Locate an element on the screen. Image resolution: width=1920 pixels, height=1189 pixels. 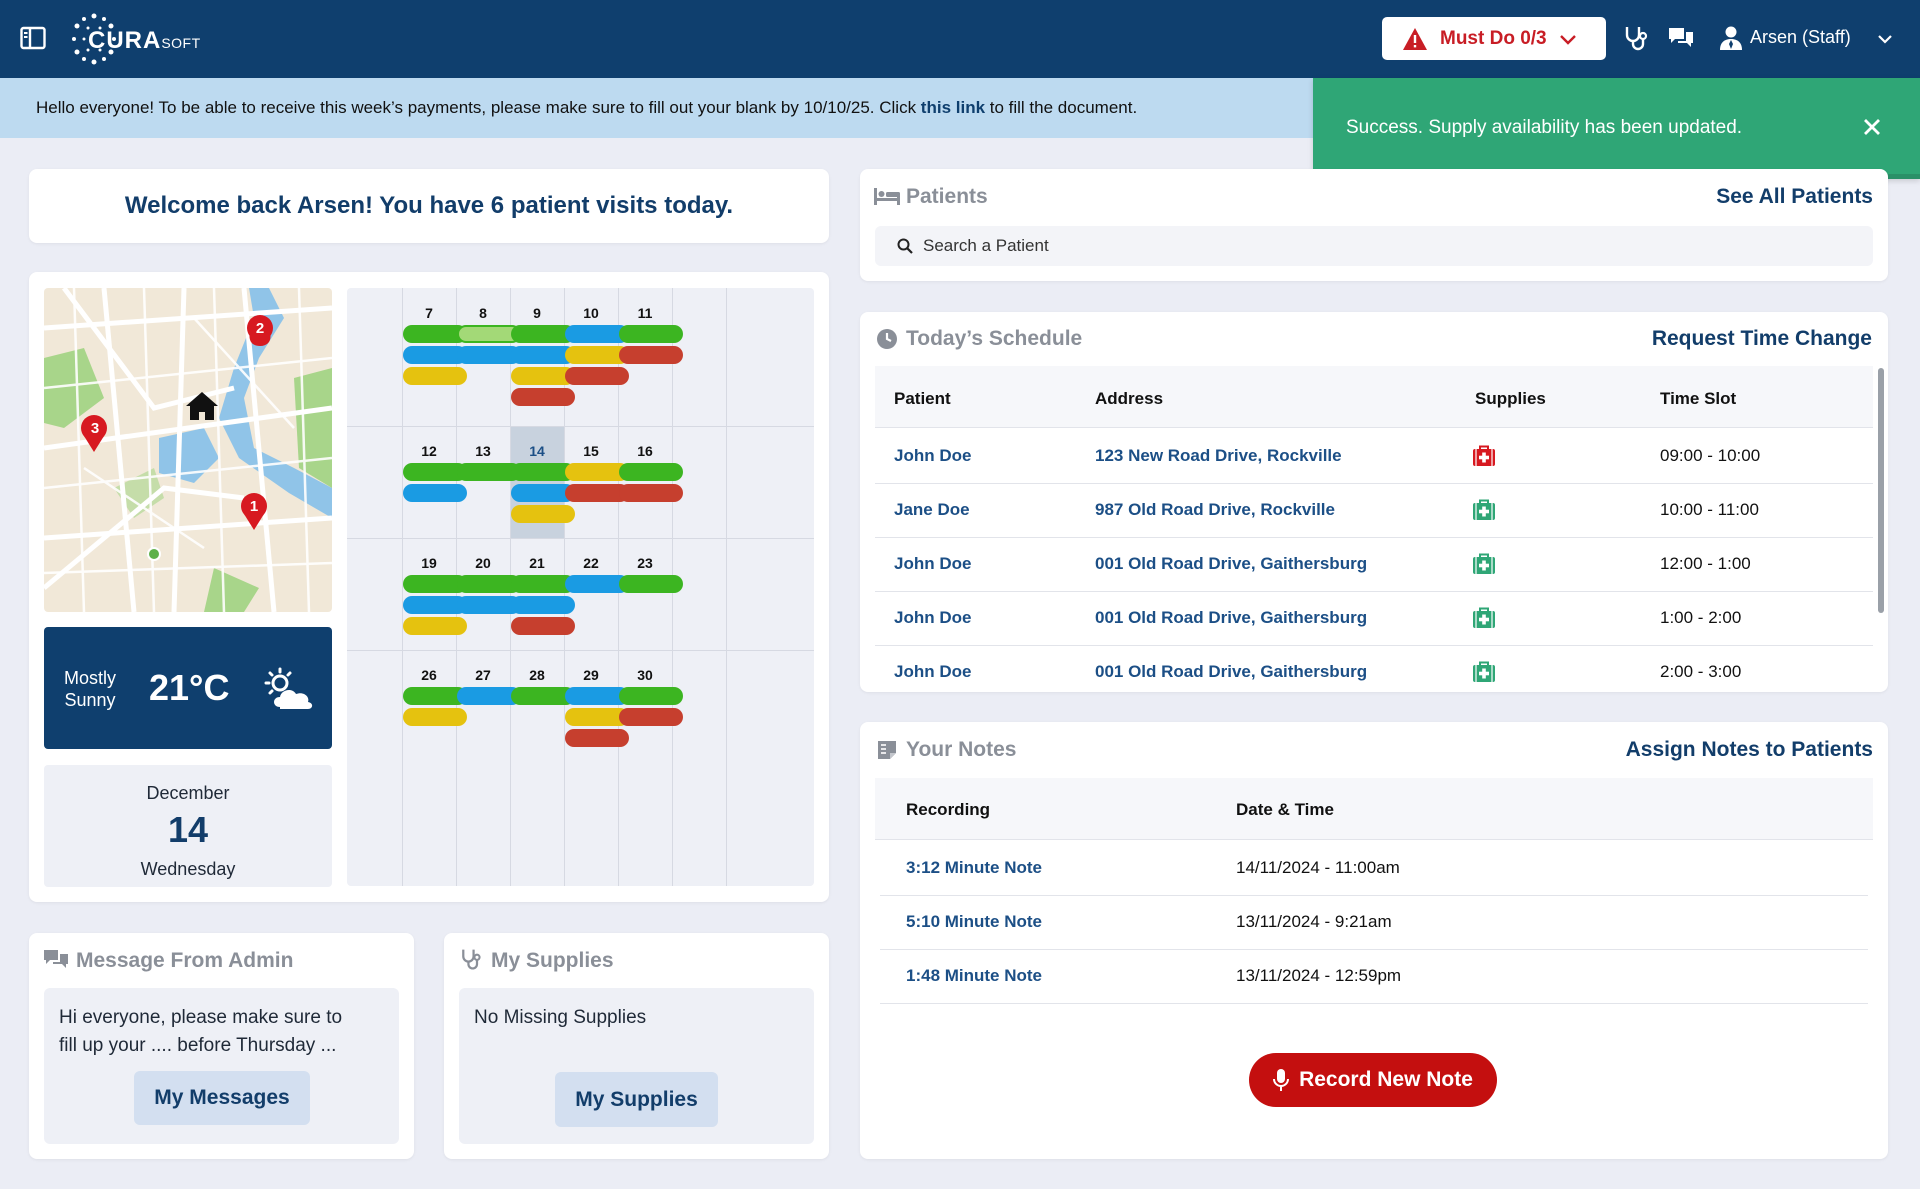
see-all-patients-link: See All Patients is located at coordinates (1794, 196).